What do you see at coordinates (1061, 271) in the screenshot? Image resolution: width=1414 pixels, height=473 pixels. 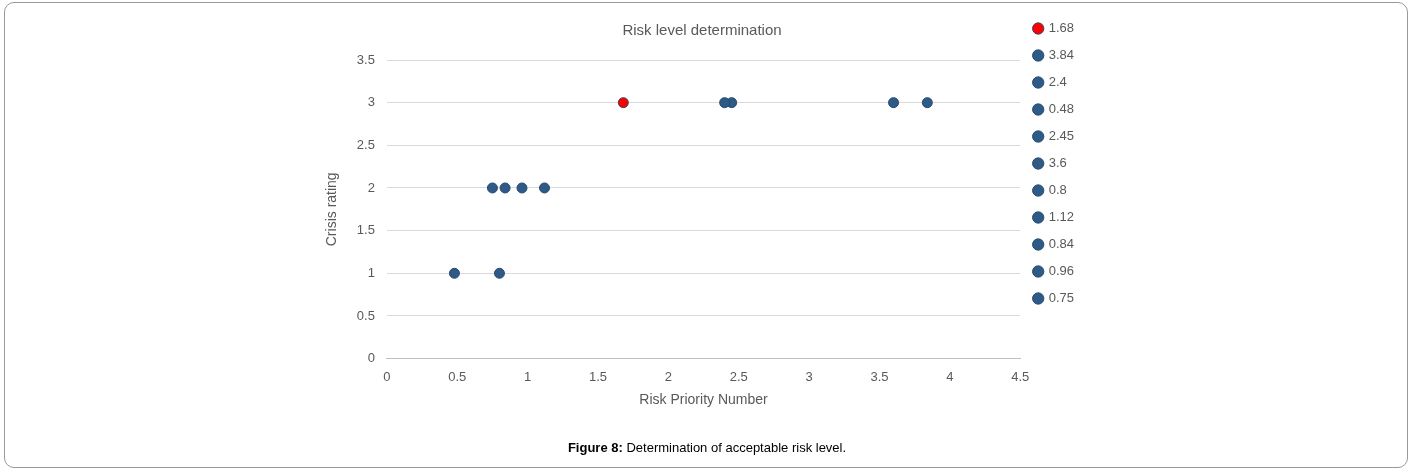 I see `legend-label: 0.96` at bounding box center [1061, 271].